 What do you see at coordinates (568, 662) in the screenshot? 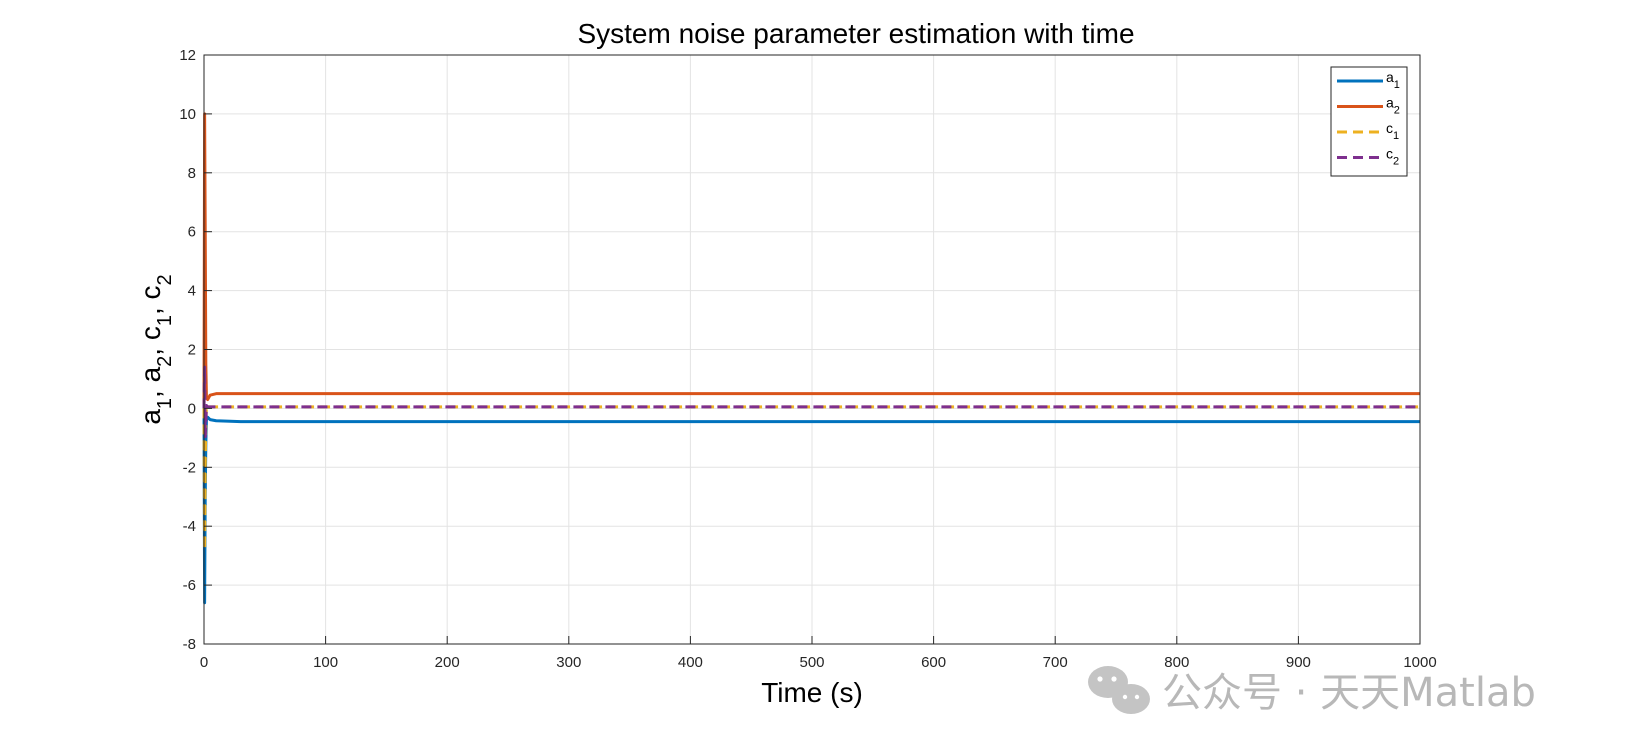
I see `x-tick-label: 300` at bounding box center [568, 662].